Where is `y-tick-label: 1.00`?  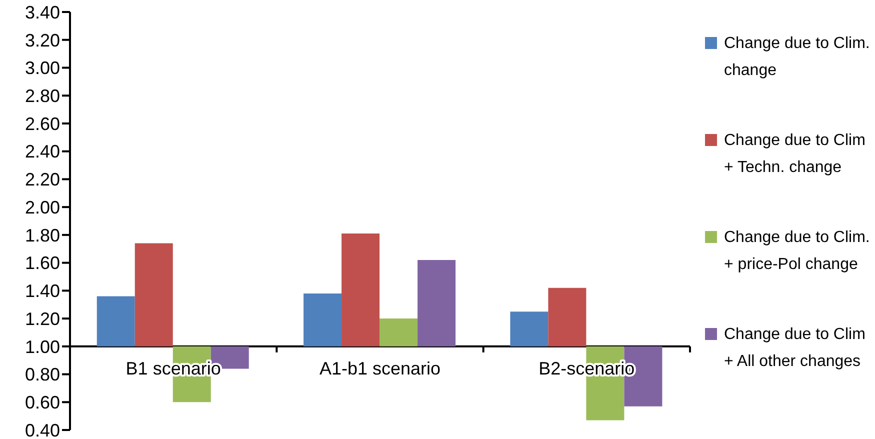 y-tick-label: 1.00 is located at coordinates (42, 346).